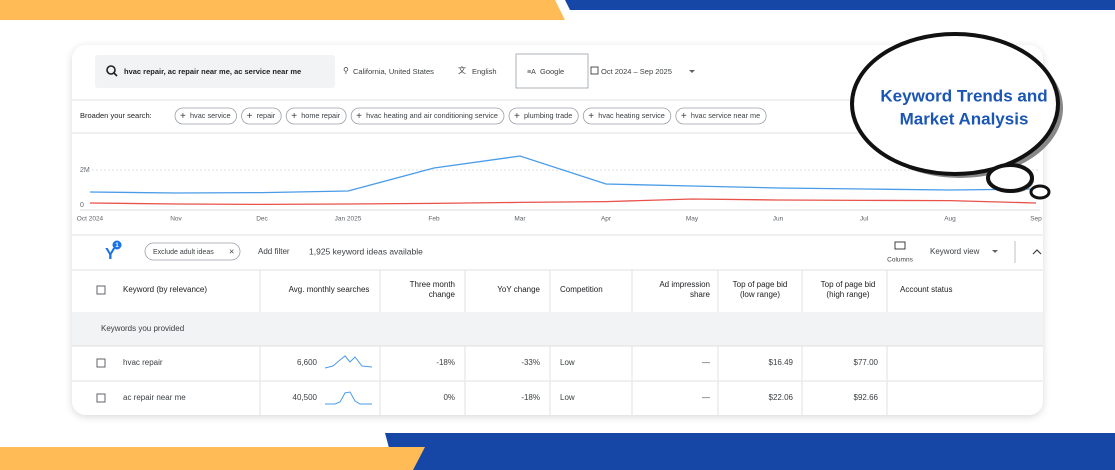 This screenshot has height=470, width=1115. I want to click on chip-label: repair, so click(266, 115).